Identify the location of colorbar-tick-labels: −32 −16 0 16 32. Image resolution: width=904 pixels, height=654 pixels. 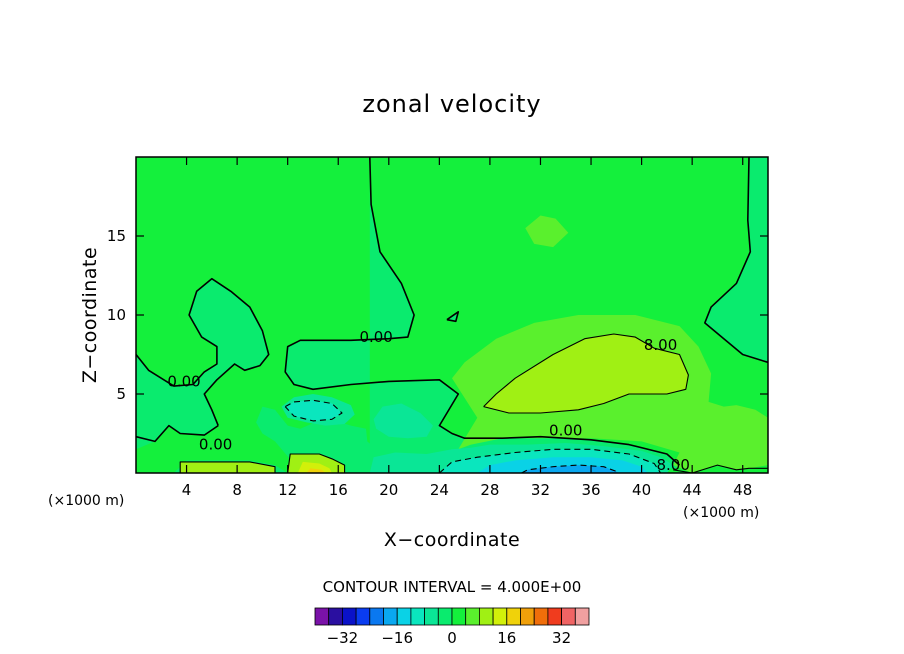
(449, 638).